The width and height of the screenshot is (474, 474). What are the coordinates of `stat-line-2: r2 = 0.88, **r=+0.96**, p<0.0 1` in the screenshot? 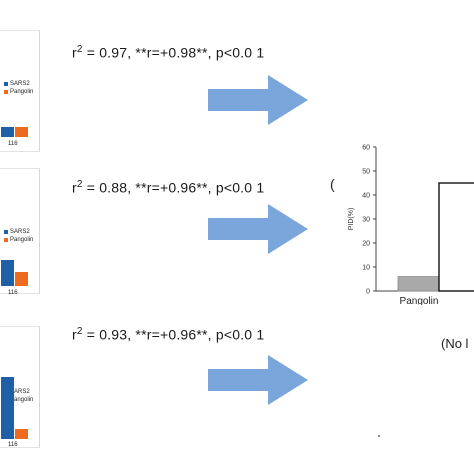 It's located at (168, 187).